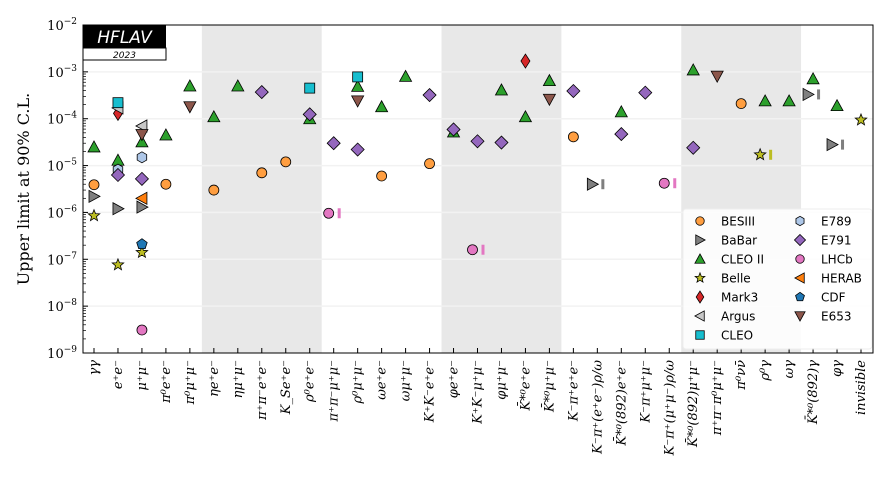 This screenshot has width=876, height=504. What do you see at coordinates (62, 119) in the screenshot?
I see `y-tick-label: 10⁻⁴` at bounding box center [62, 119].